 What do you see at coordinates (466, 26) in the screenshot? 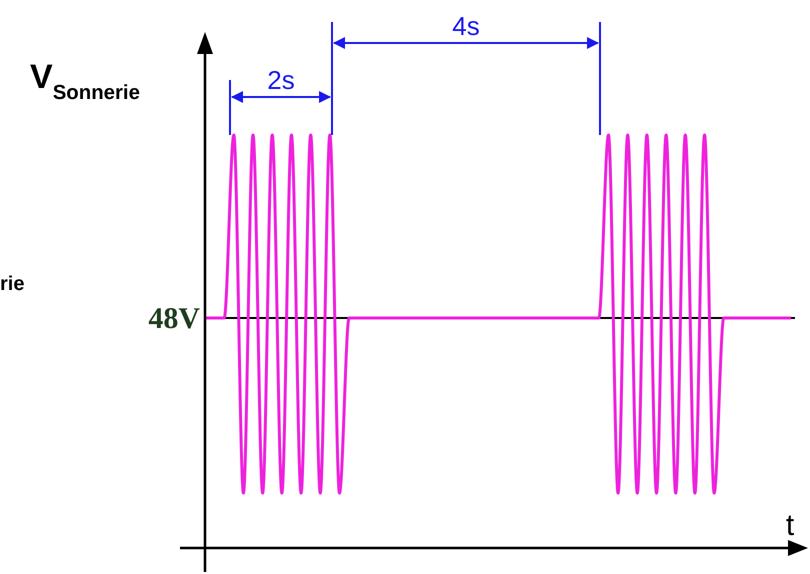
I see `text: 4s` at bounding box center [466, 26].